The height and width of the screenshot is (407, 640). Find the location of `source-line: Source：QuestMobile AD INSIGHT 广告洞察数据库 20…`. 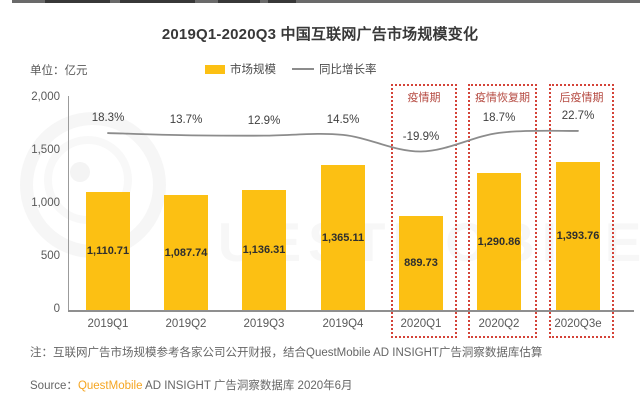

source-line: Source：QuestMobile AD INSIGHT 广告洞察数据库 20… is located at coordinates (191, 385).